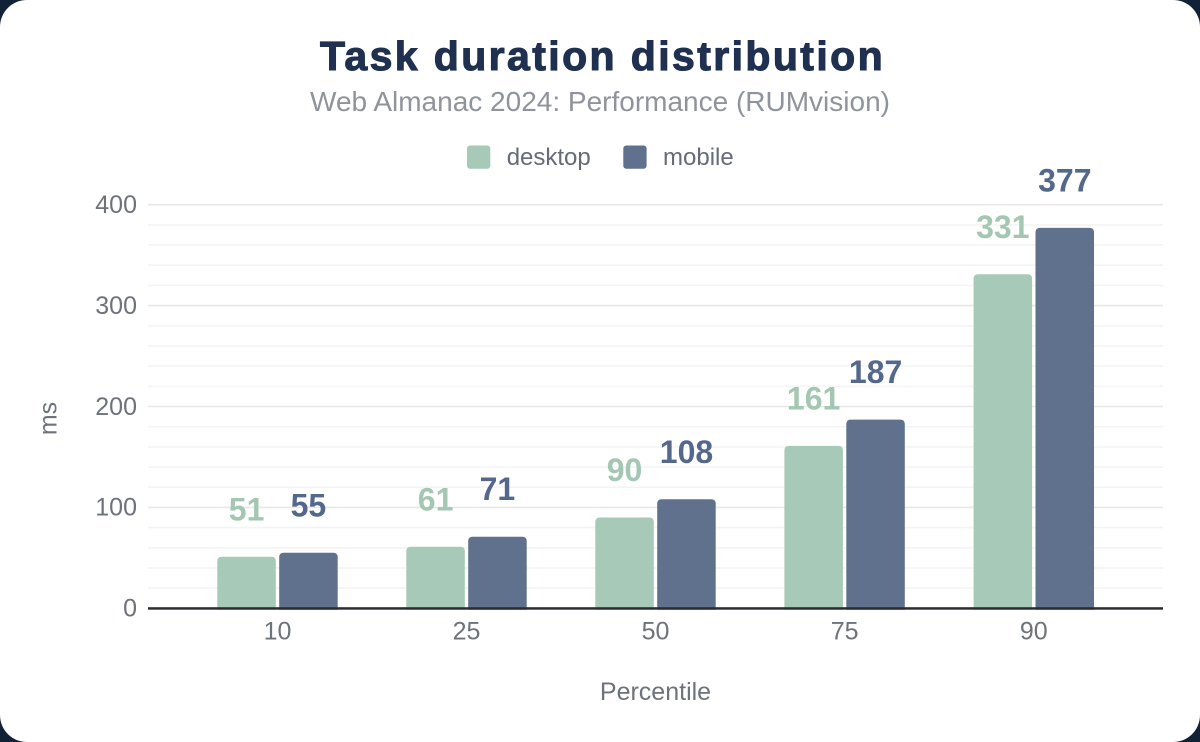 The height and width of the screenshot is (742, 1200). What do you see at coordinates (48, 418) in the screenshot?
I see `svg-text: ms` at bounding box center [48, 418].